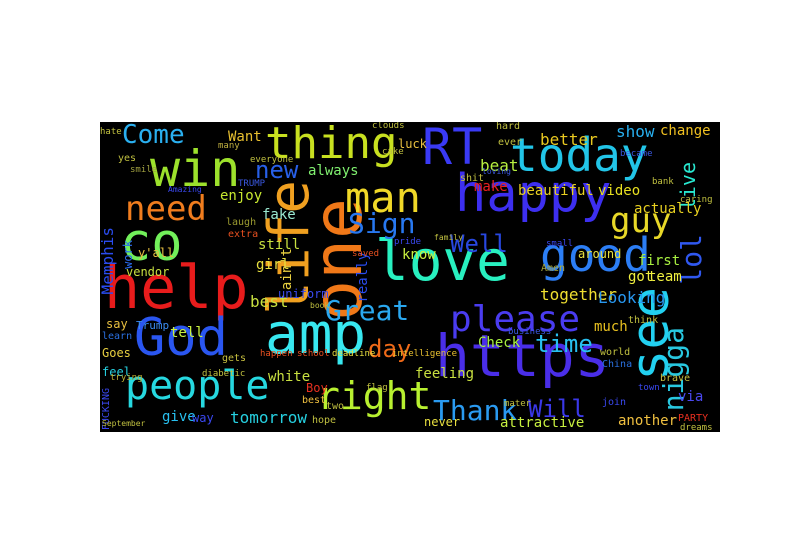 The height and width of the screenshot is (550, 800). Describe the element at coordinates (553, 268) in the screenshot. I see `cloud-word: Amen` at that location.